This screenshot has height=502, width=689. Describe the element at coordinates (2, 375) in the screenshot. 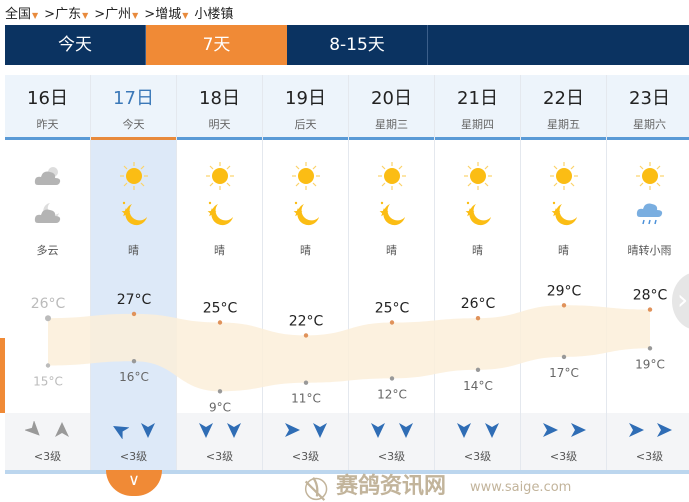

I see `prev-edge` at that location.